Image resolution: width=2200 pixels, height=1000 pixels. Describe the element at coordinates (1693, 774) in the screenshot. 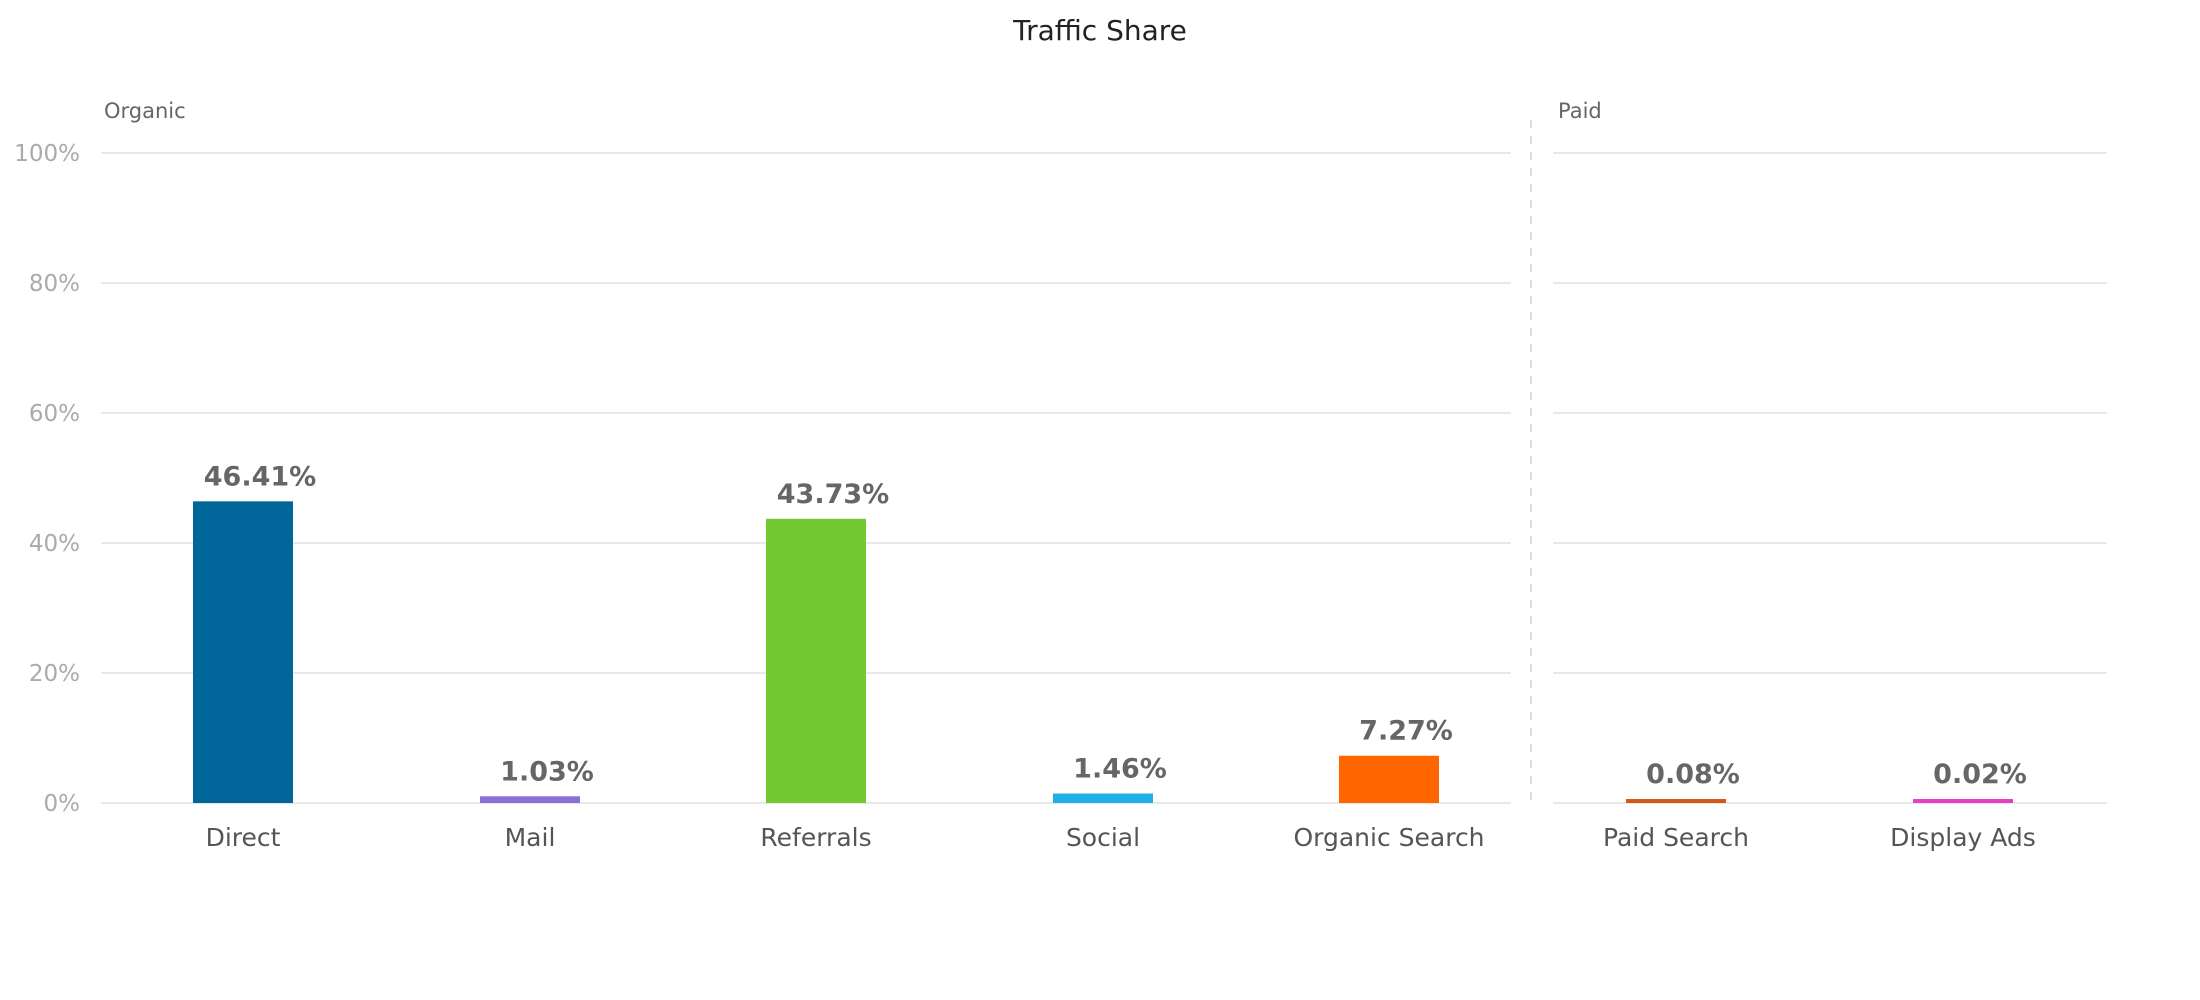

I see `data-label: 0.08%` at that location.